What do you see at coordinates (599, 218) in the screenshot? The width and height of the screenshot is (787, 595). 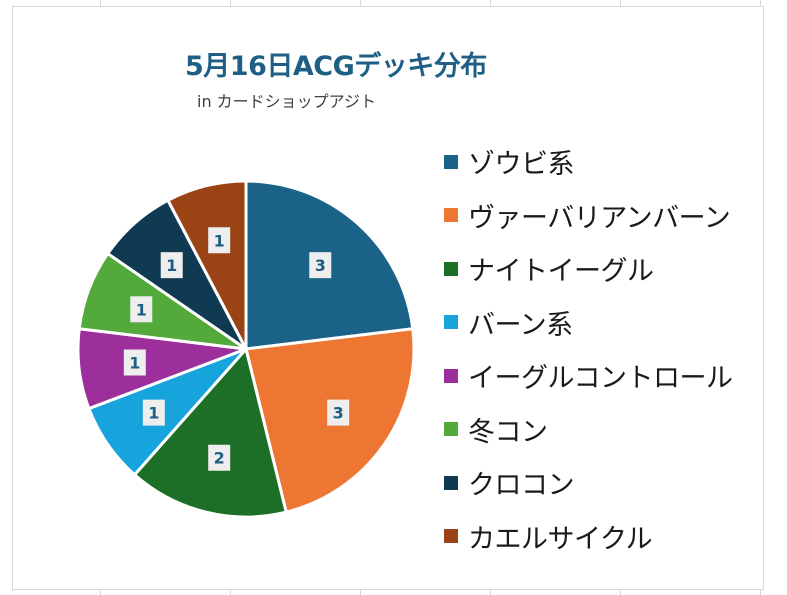 I see `legend-label-2: ヴァーバリアンバーン` at bounding box center [599, 218].